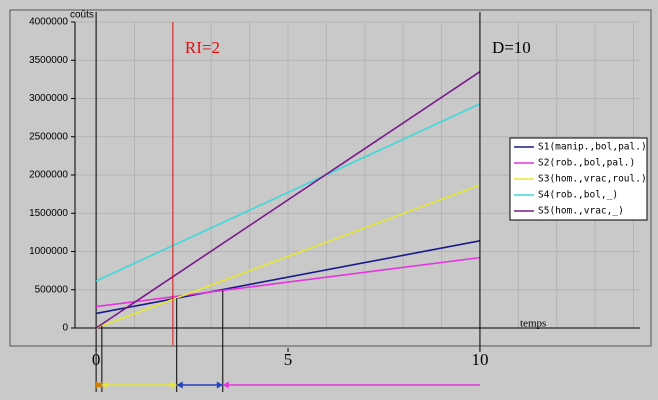 Image resolution: width=658 pixels, height=400 pixels. Describe the element at coordinates (48, 175) in the screenshot. I see `y-tick-label: 2000000` at that location.